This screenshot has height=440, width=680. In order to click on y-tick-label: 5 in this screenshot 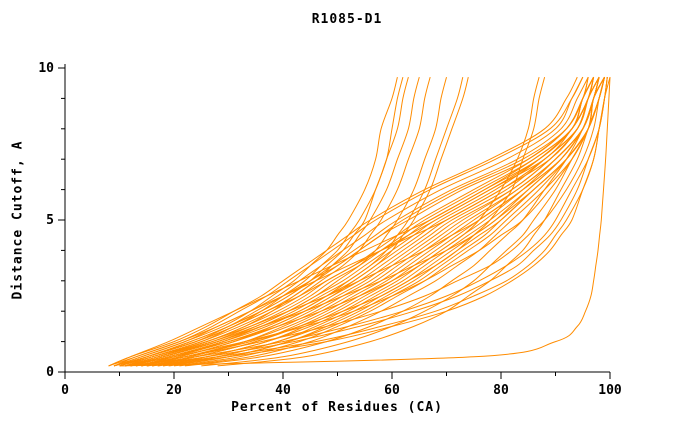, I will do `click(50, 220)`.